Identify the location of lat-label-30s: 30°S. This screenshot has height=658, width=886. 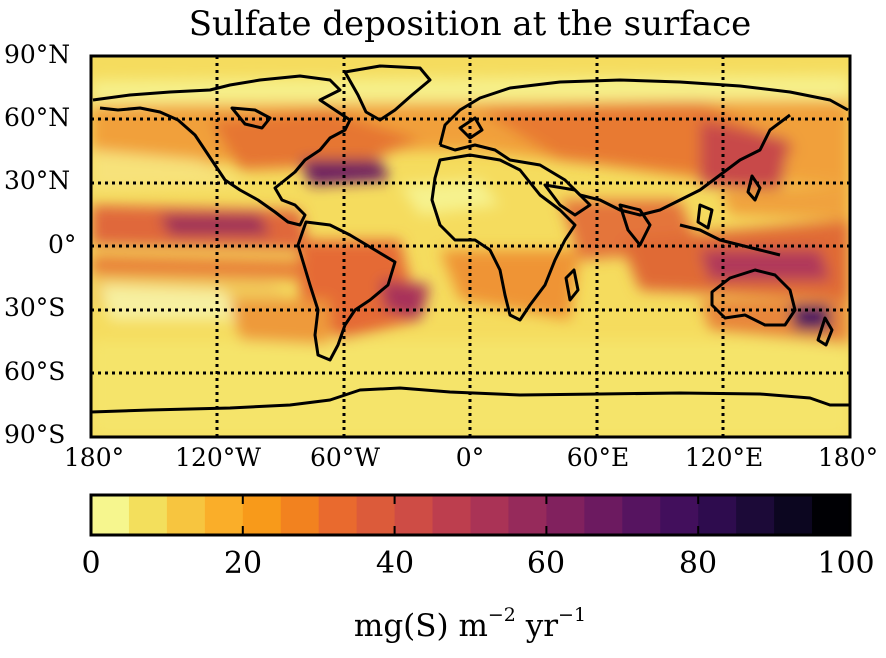
(35, 307).